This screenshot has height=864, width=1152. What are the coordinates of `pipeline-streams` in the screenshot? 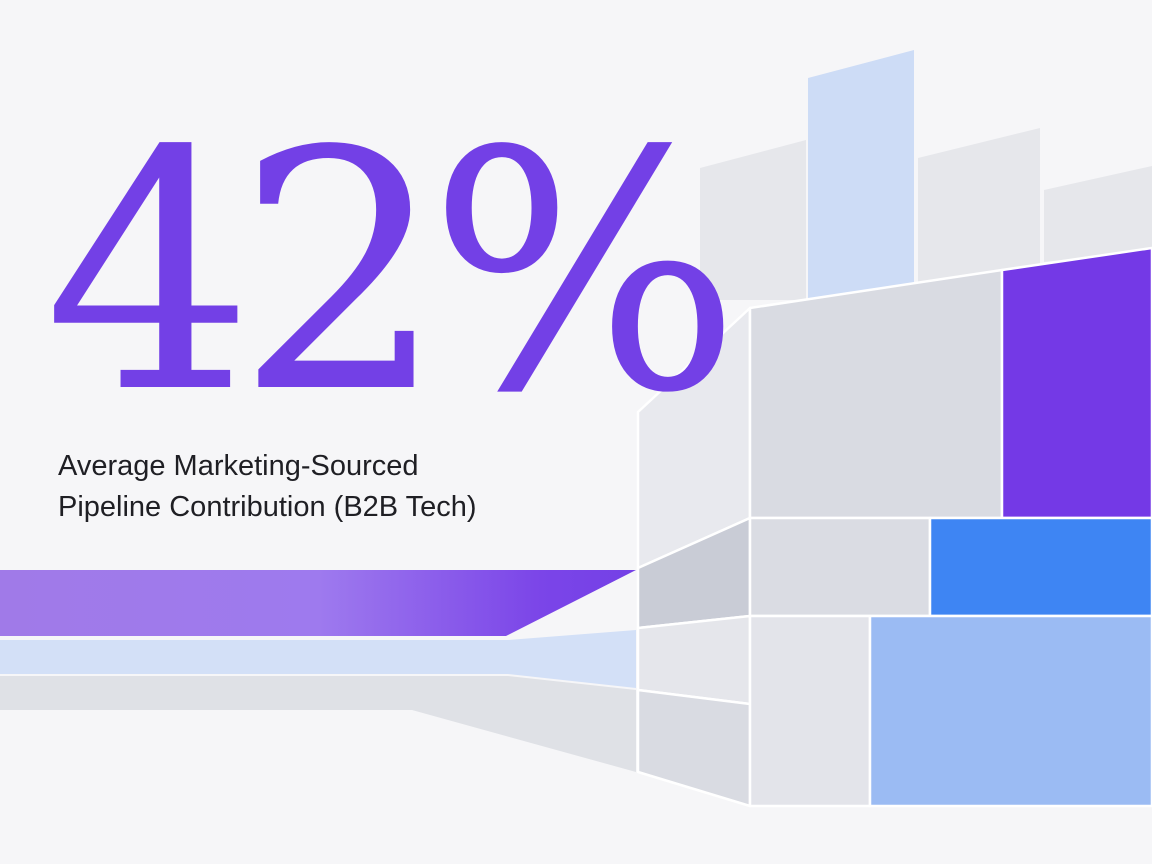 It's located at (318, 671).